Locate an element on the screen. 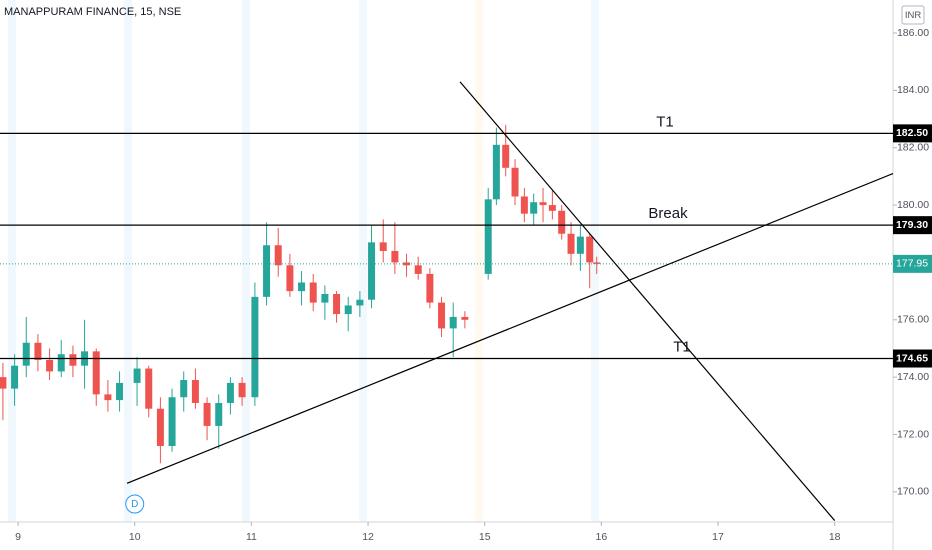 This screenshot has height=550, width=932. x-tick-label: 16 is located at coordinates (602, 537).